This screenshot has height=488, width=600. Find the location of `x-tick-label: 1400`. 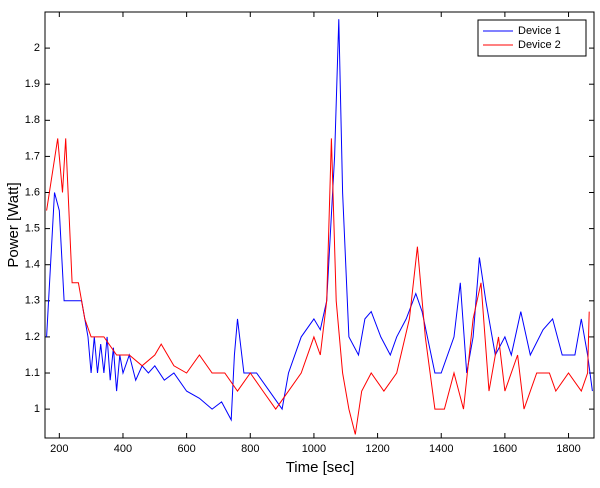

x-tick-label: 1400 is located at coordinates (441, 449).